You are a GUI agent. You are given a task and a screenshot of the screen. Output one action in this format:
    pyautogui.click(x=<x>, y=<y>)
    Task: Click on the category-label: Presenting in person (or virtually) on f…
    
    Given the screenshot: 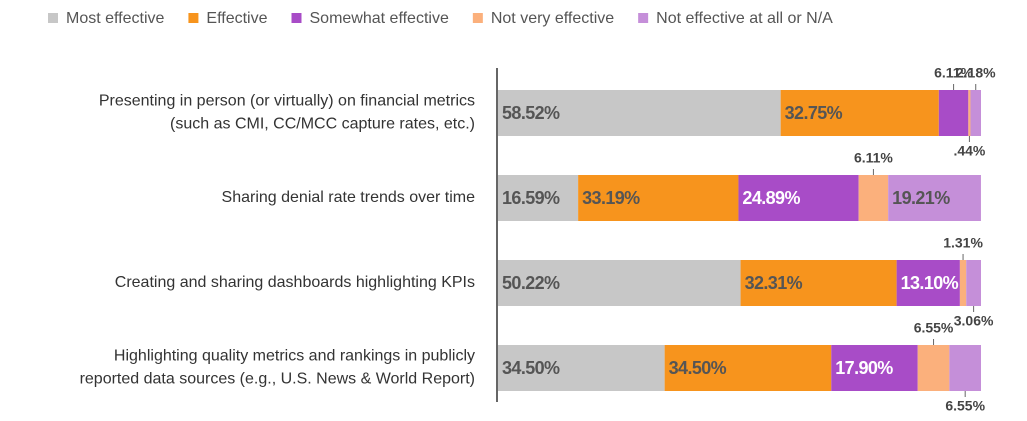 What is the action you would take?
    pyautogui.click(x=287, y=101)
    